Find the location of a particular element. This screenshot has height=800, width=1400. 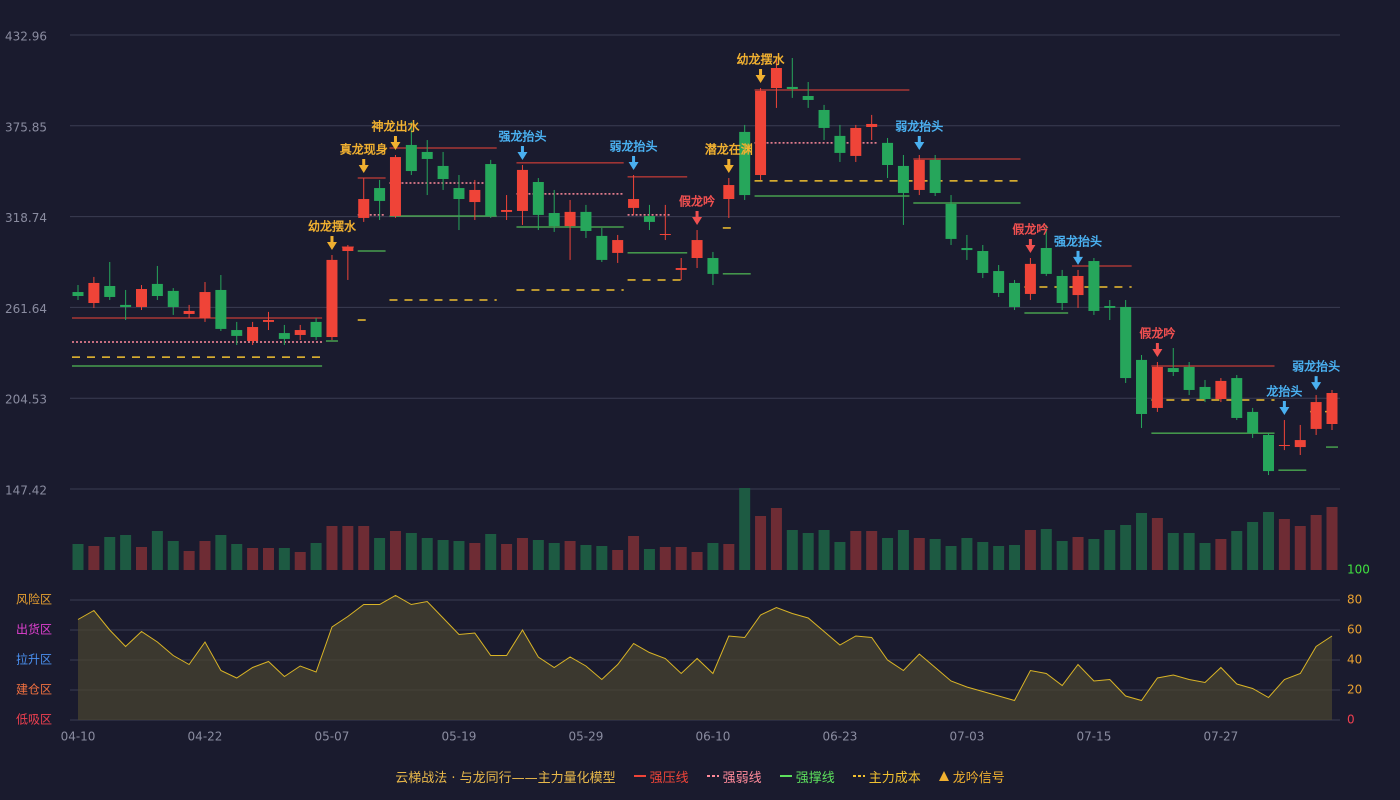

y-tick-label: 261.64 is located at coordinates (26, 309).